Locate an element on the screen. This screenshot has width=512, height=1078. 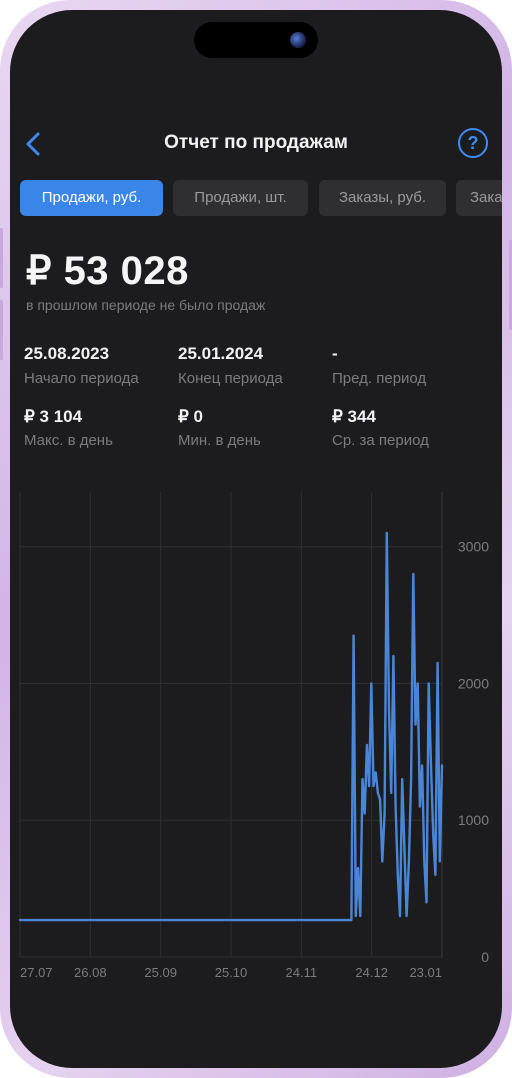
comparison-note: в прошлом периоде не было продаж is located at coordinates (146, 305).